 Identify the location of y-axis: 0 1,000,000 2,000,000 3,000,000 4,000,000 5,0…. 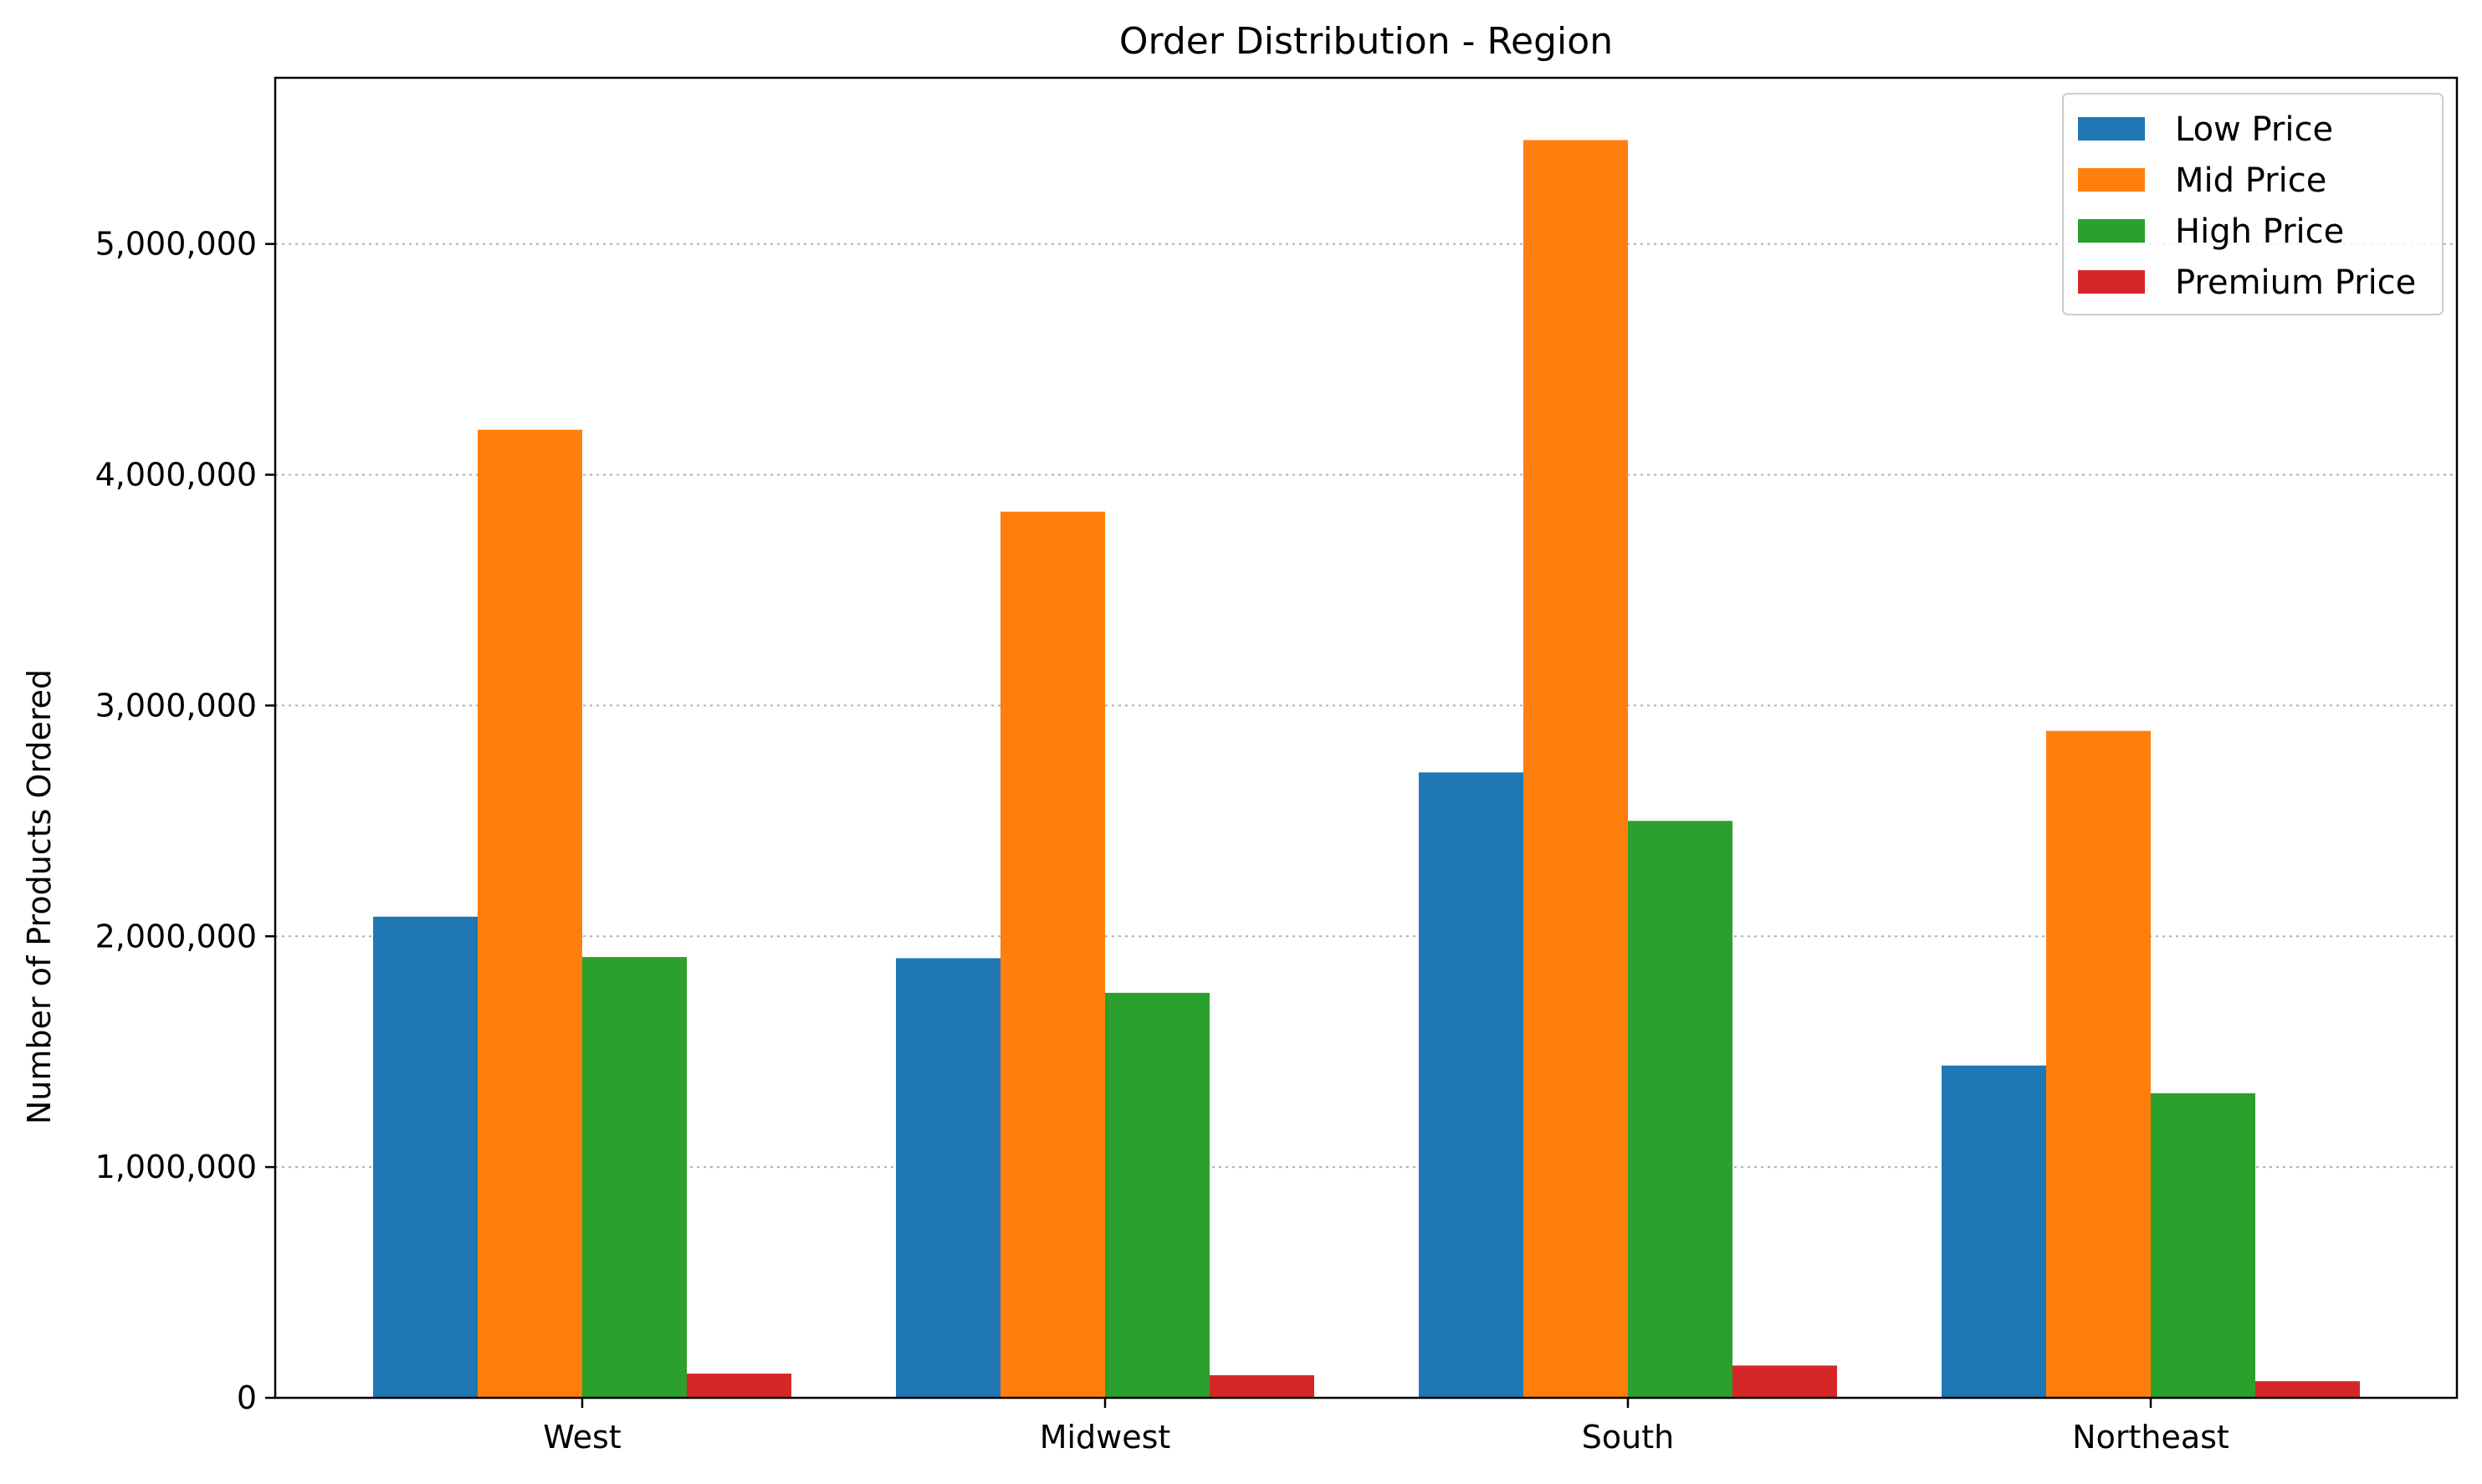
(185, 821).